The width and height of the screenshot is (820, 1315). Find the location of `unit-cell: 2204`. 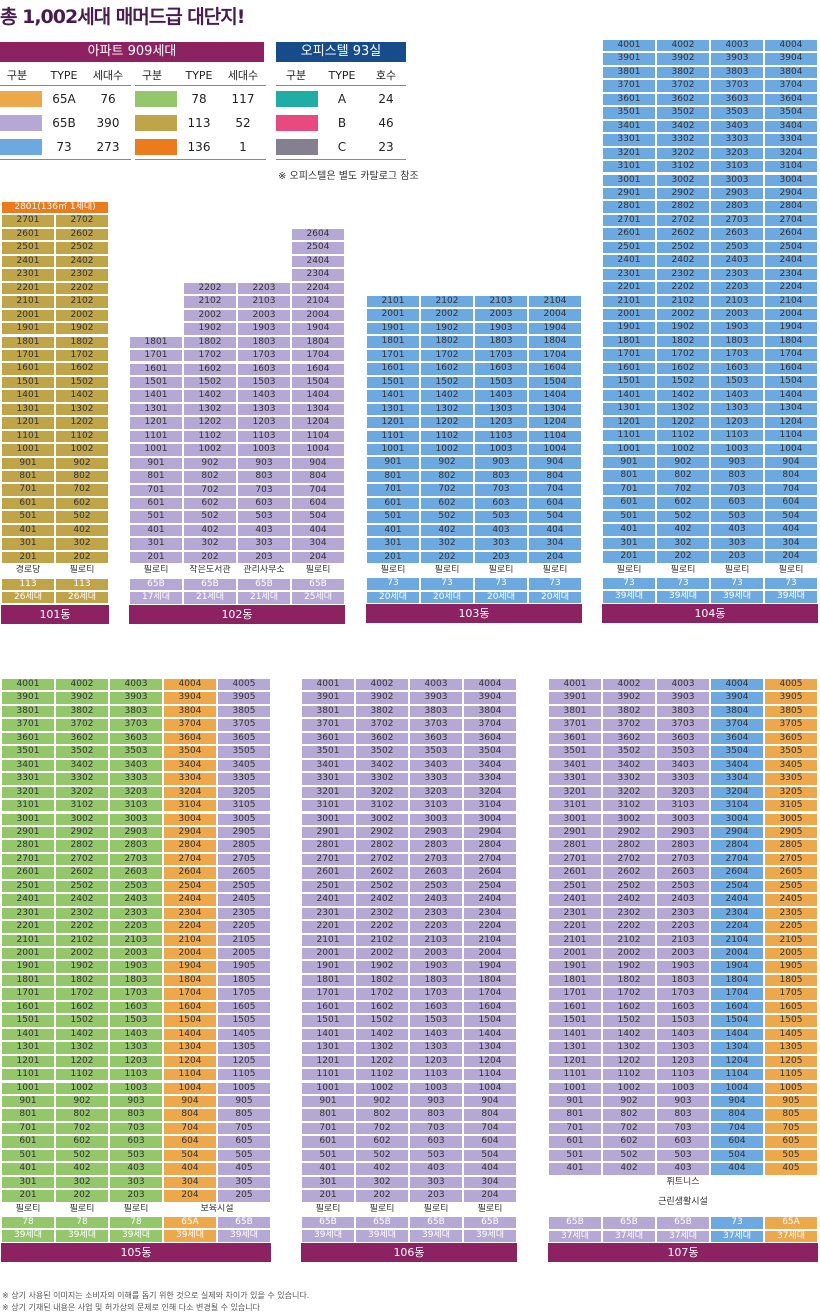

unit-cell: 2204 is located at coordinates (318, 288).